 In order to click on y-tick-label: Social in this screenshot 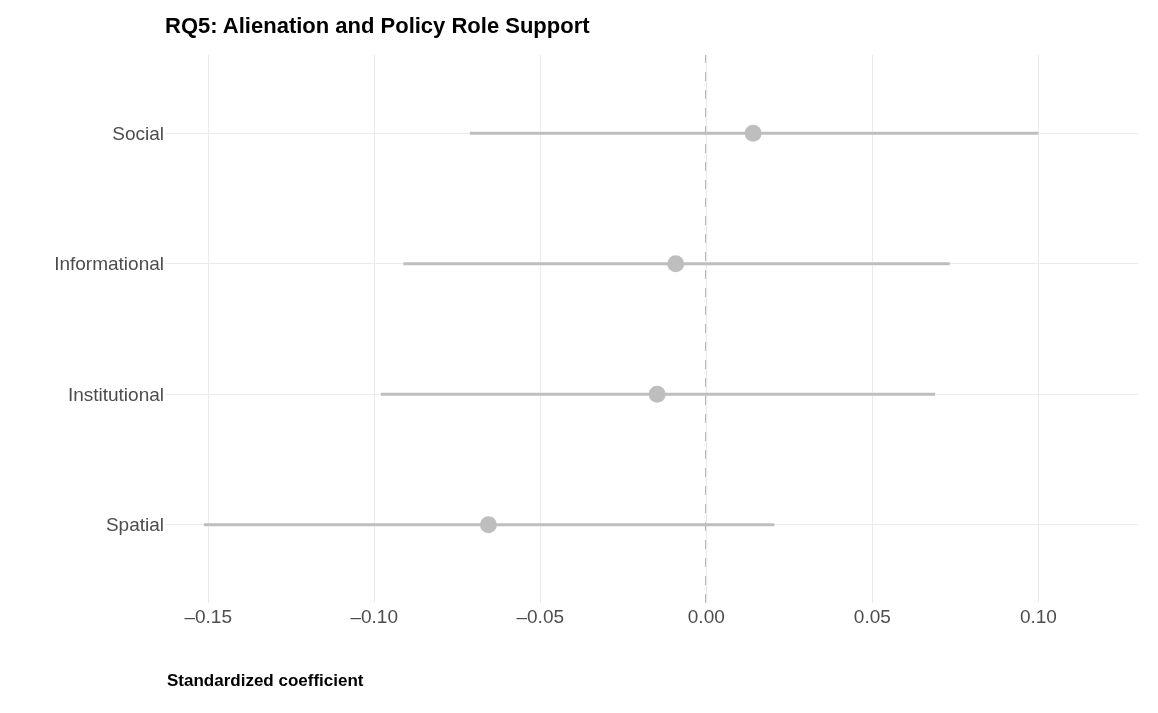, I will do `click(138, 133)`.